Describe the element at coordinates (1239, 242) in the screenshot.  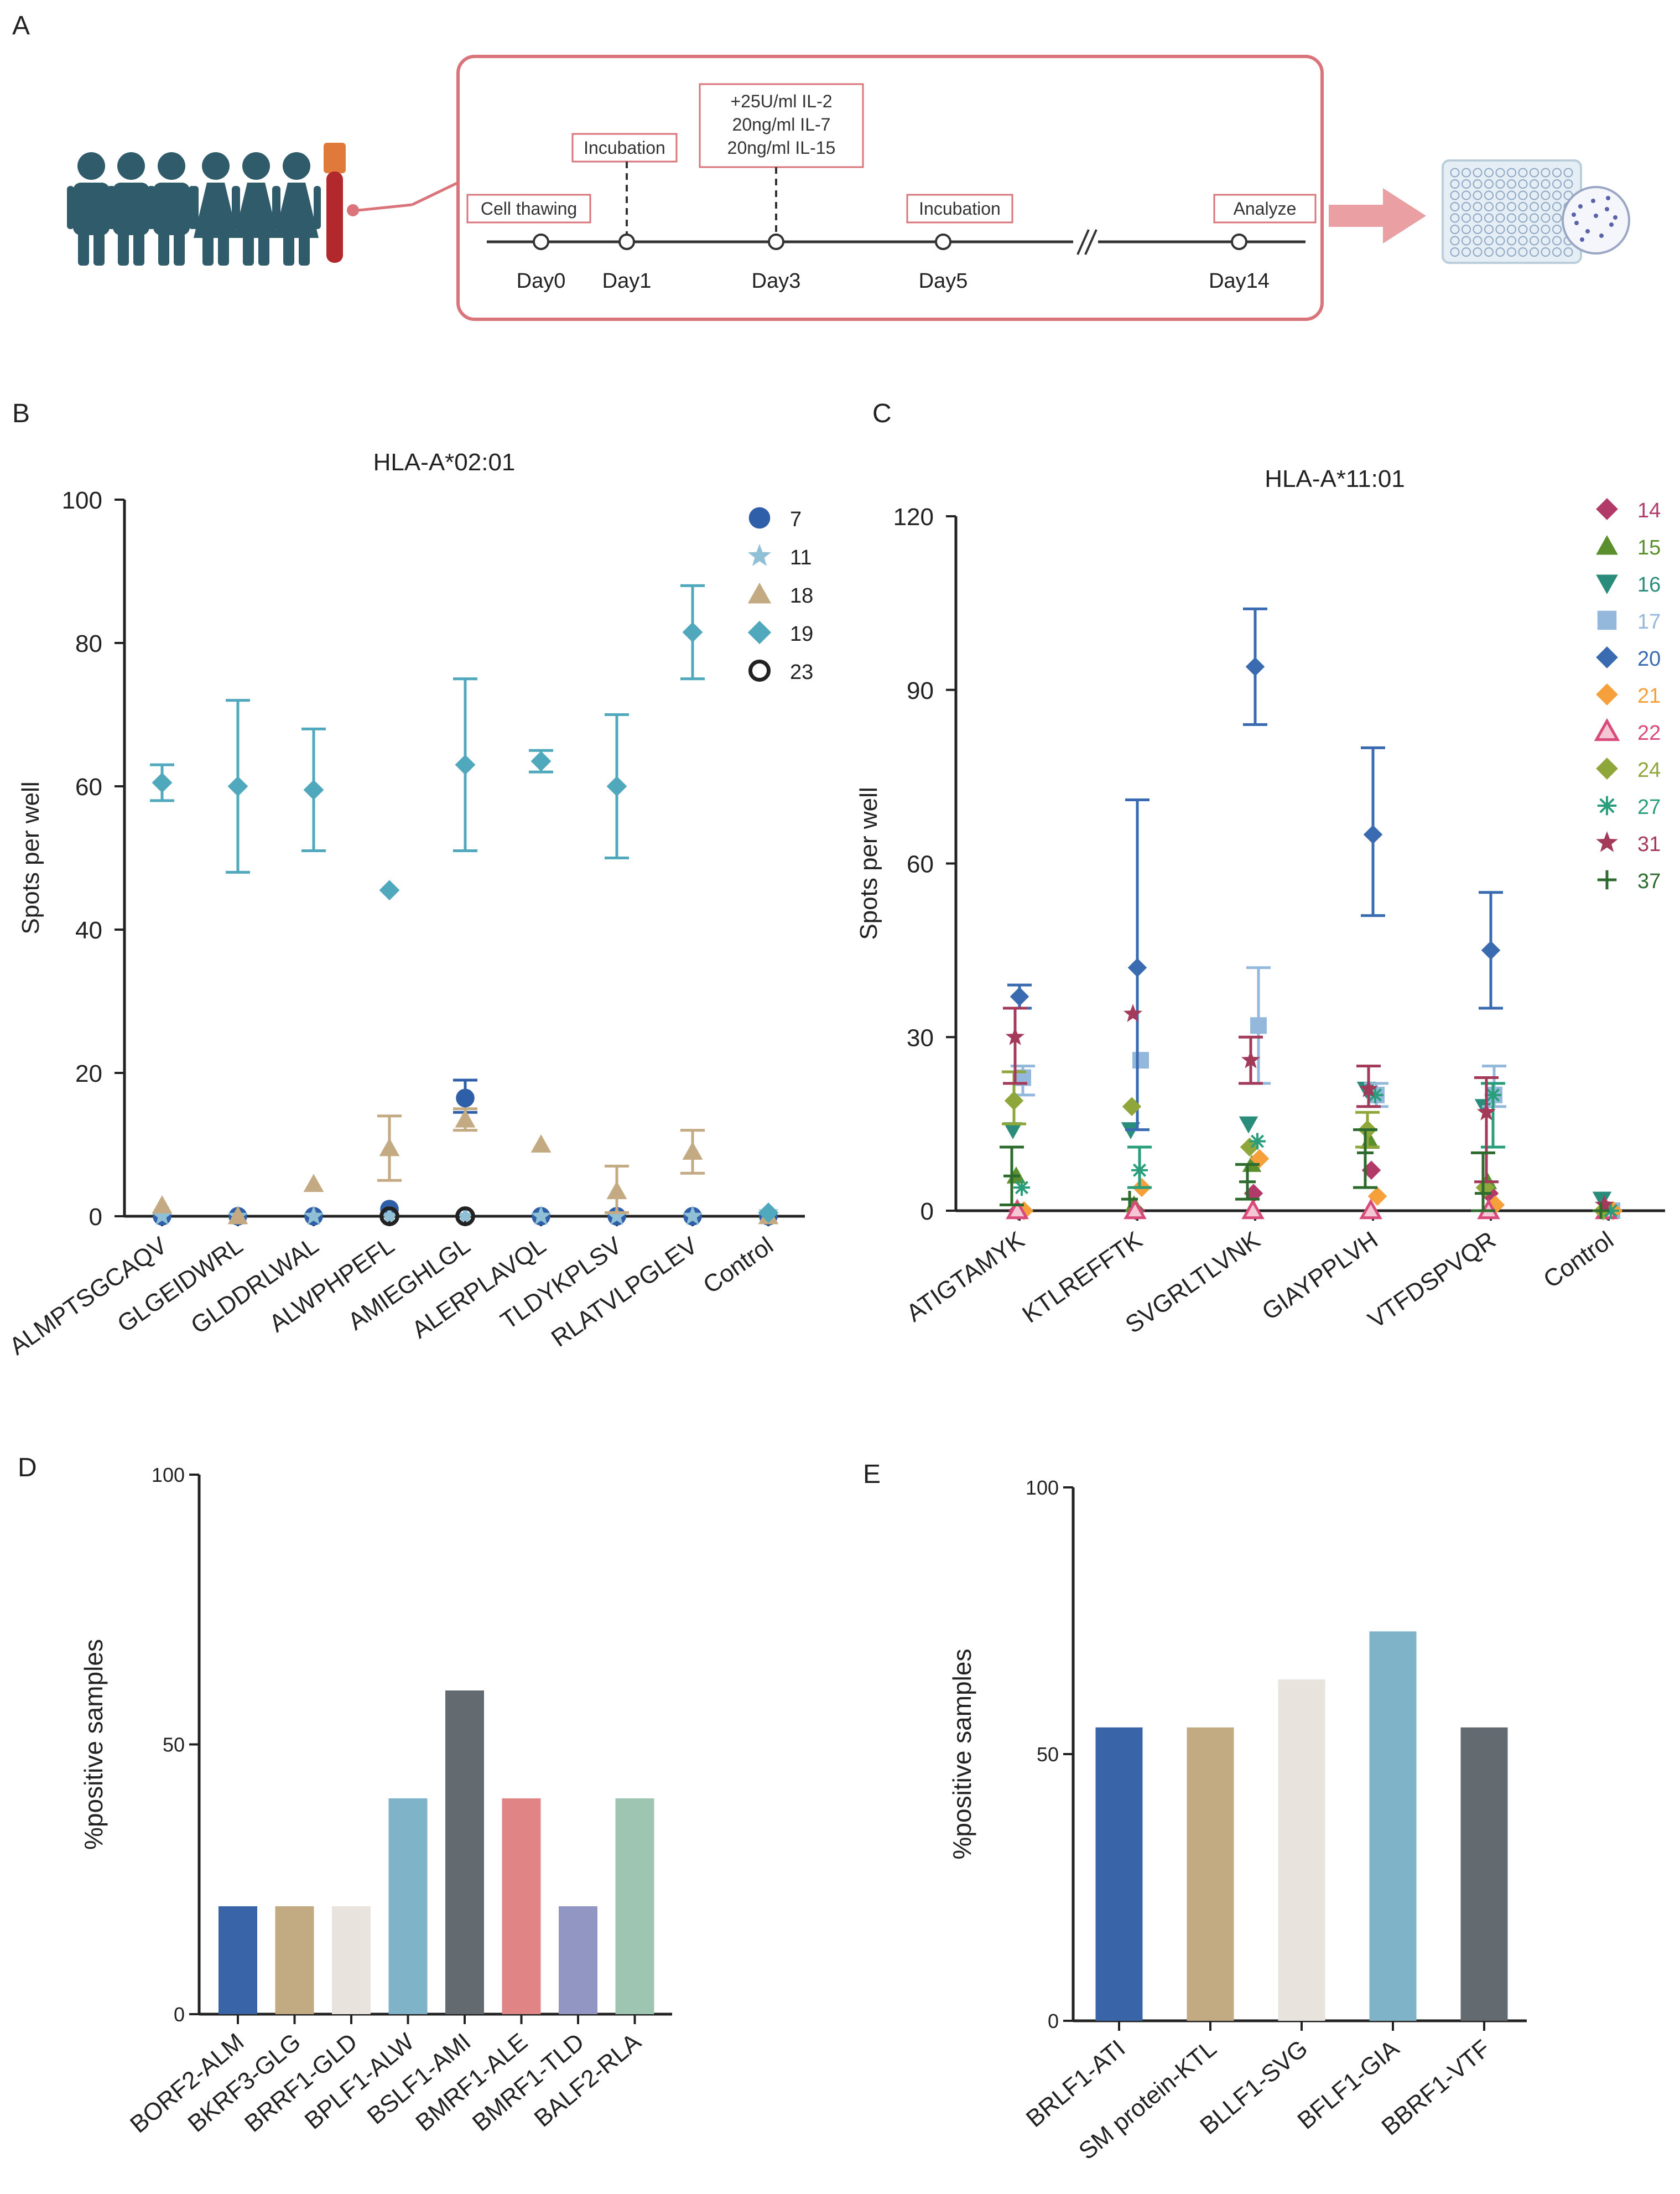
I see `timeline-point` at that location.